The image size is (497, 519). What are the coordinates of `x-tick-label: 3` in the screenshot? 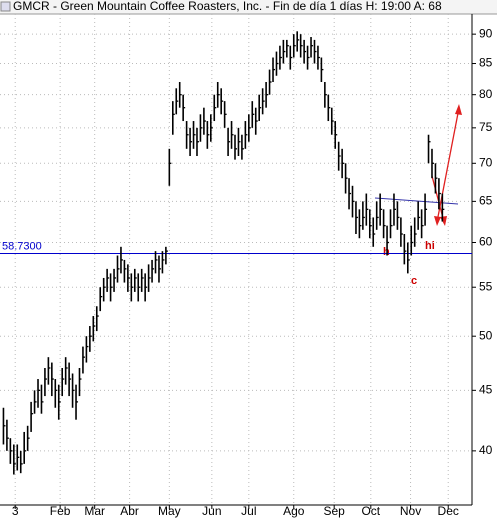 It's located at (15, 511).